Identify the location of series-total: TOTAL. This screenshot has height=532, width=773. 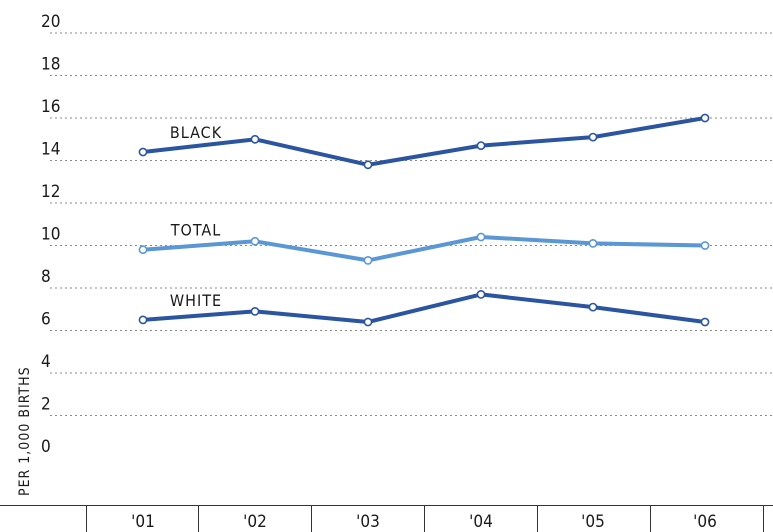
(424, 243).